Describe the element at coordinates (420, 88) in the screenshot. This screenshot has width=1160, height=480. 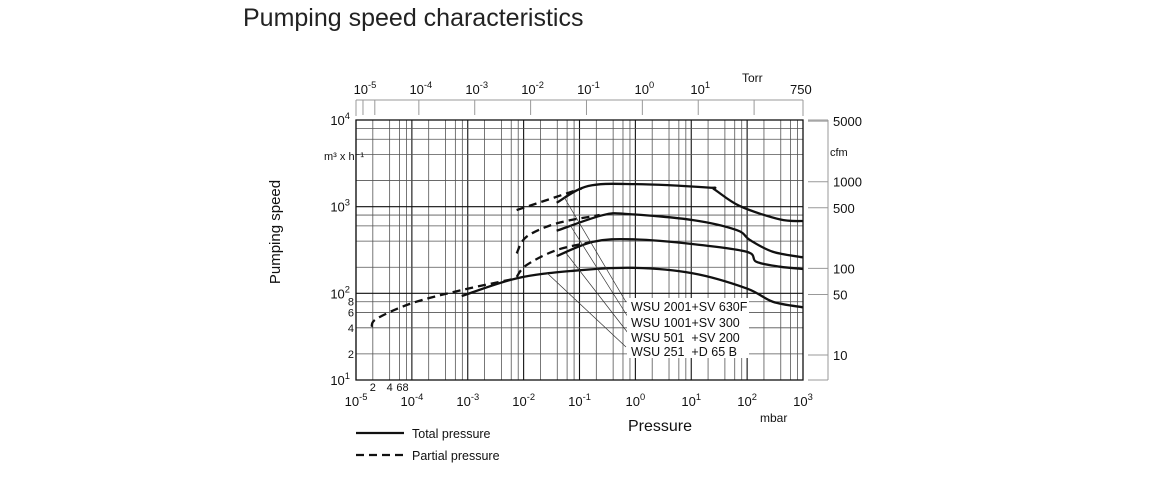
I see `top-axis-tick-label: 10⁻⁴` at that location.